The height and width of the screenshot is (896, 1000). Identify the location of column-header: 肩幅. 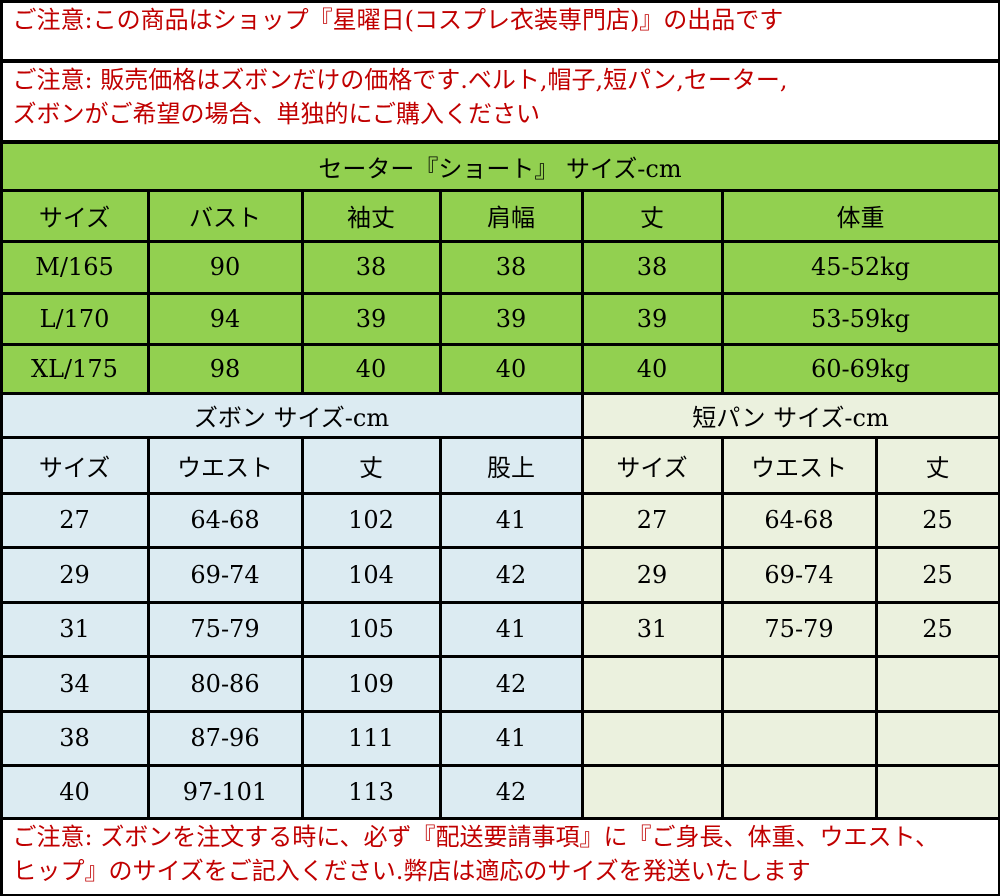
(511, 215).